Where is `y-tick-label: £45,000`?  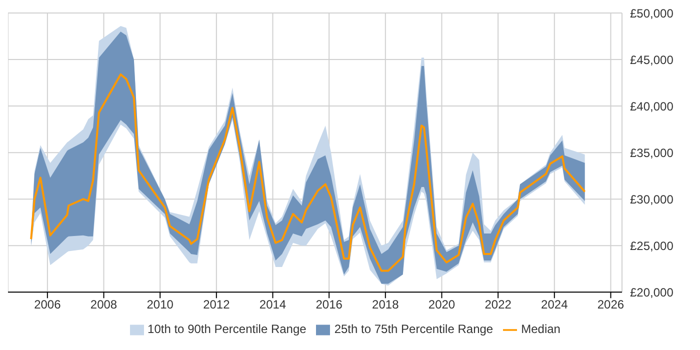 y-tick-label: £45,000 is located at coordinates (652, 59).